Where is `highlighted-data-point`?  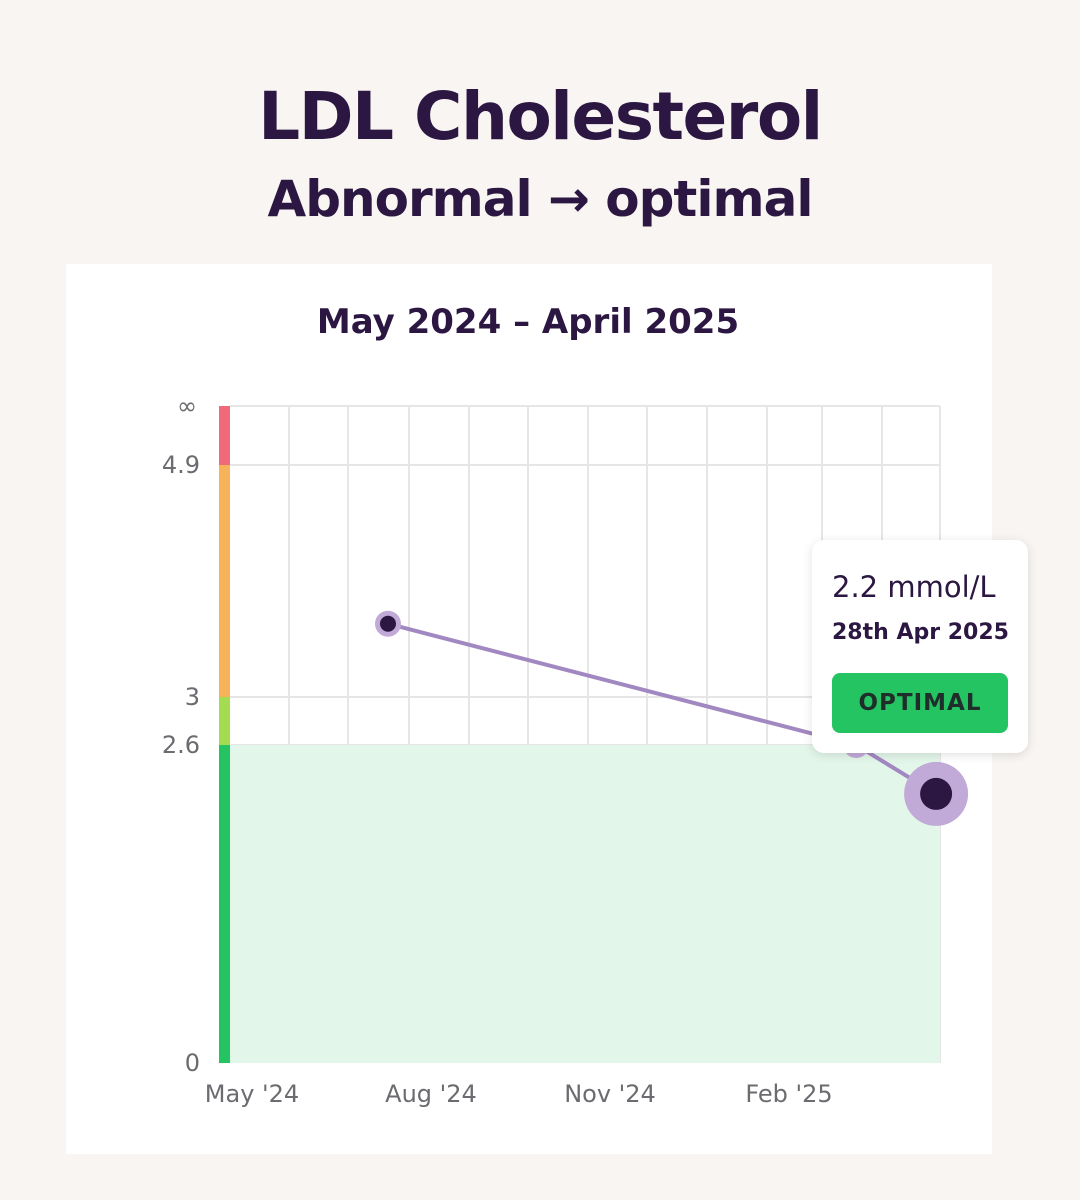 highlighted-data-point is located at coordinates (936, 793).